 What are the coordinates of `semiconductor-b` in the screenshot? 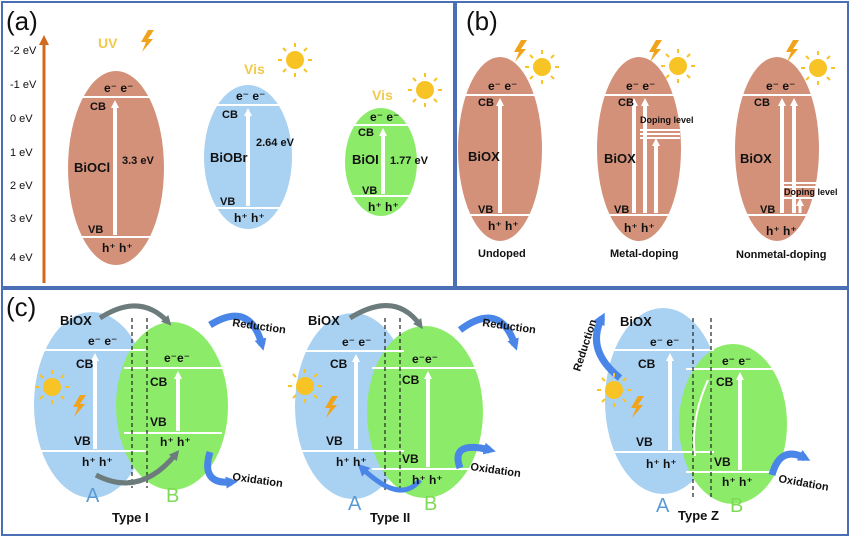 It's located at (172, 406).